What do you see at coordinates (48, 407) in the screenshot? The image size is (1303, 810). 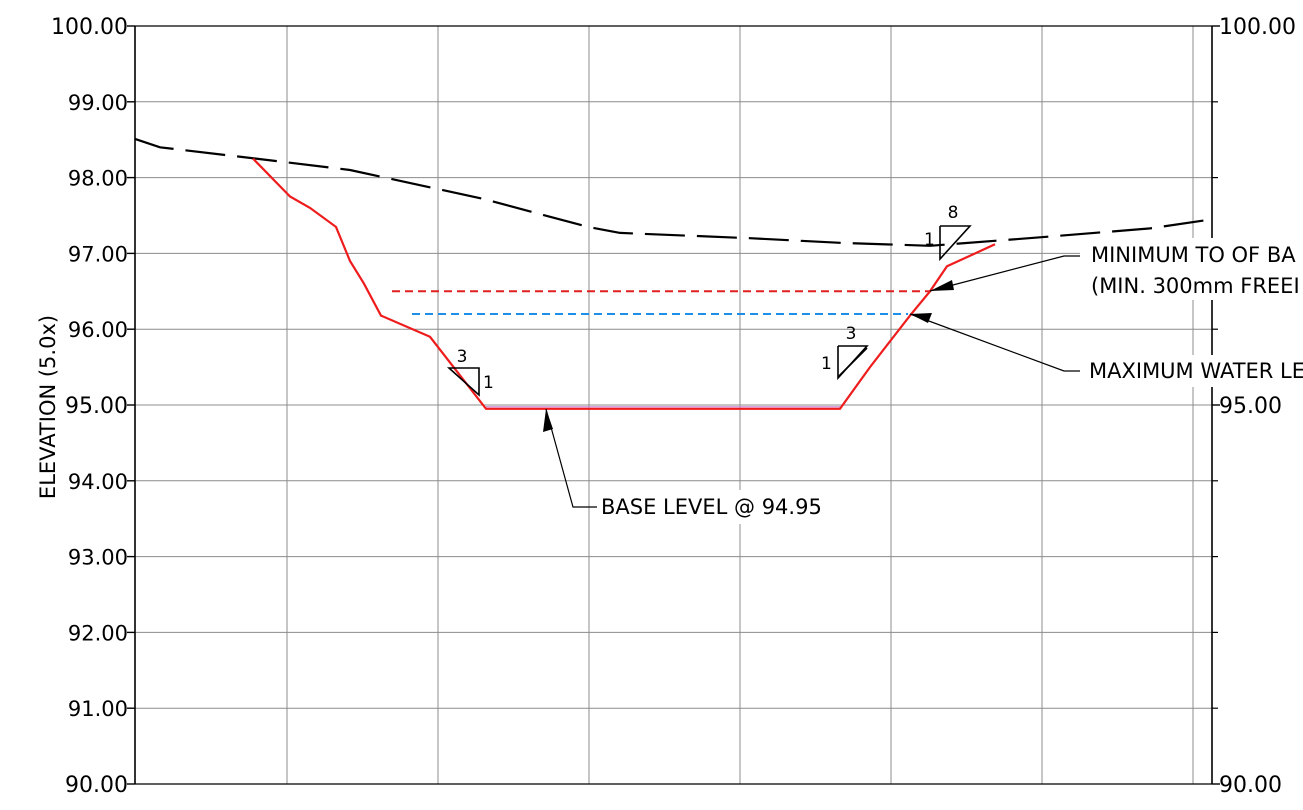 I see `y-axis-label: ELEVATION (5.0x)` at bounding box center [48, 407].